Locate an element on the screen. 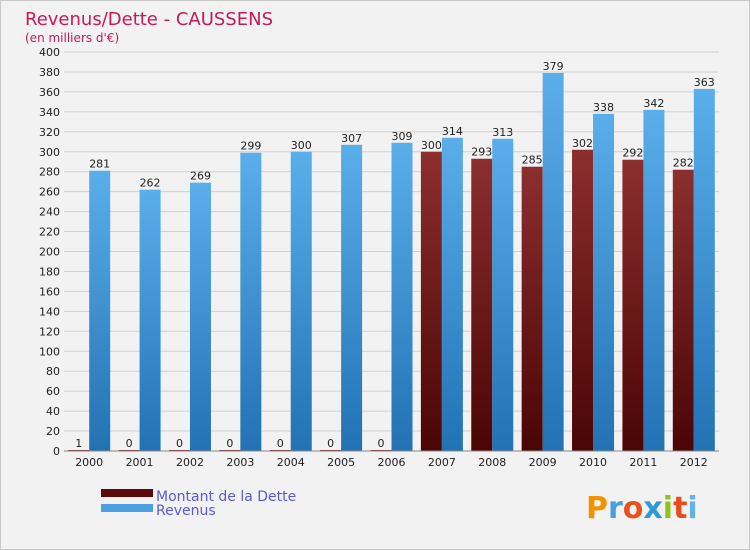 The height and width of the screenshot is (550, 750). y-tick-label: 20 is located at coordinates (53, 431).